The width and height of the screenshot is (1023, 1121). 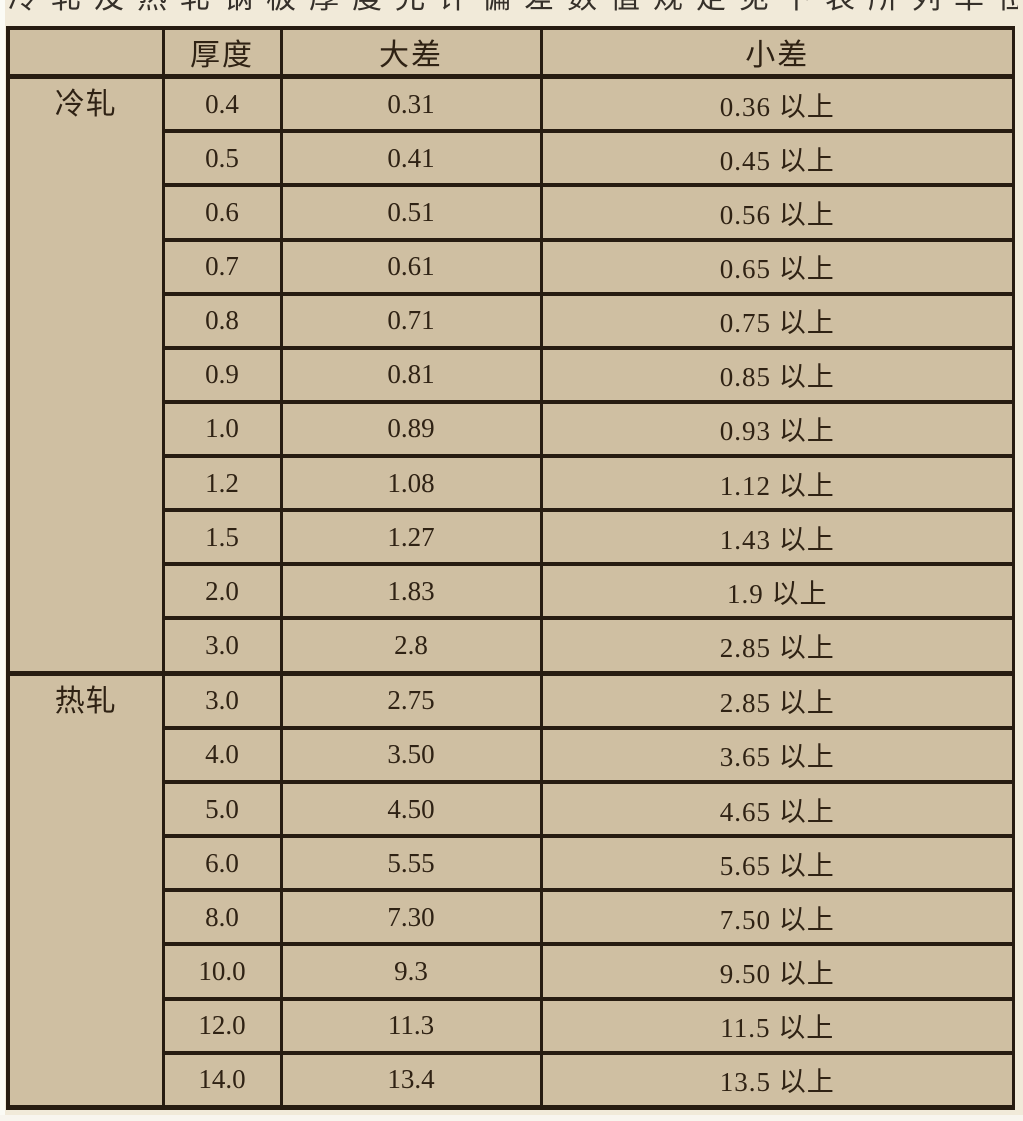 I want to click on thickness-cell: 14.0, so click(x=222, y=1080).